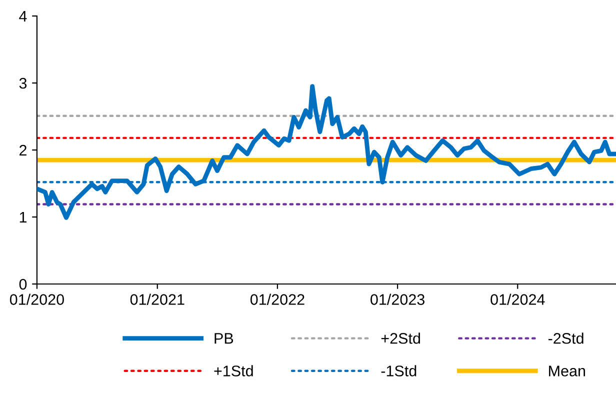 The image size is (616, 400). What do you see at coordinates (23, 150) in the screenshot?
I see `y-tick-label: 2` at bounding box center [23, 150].